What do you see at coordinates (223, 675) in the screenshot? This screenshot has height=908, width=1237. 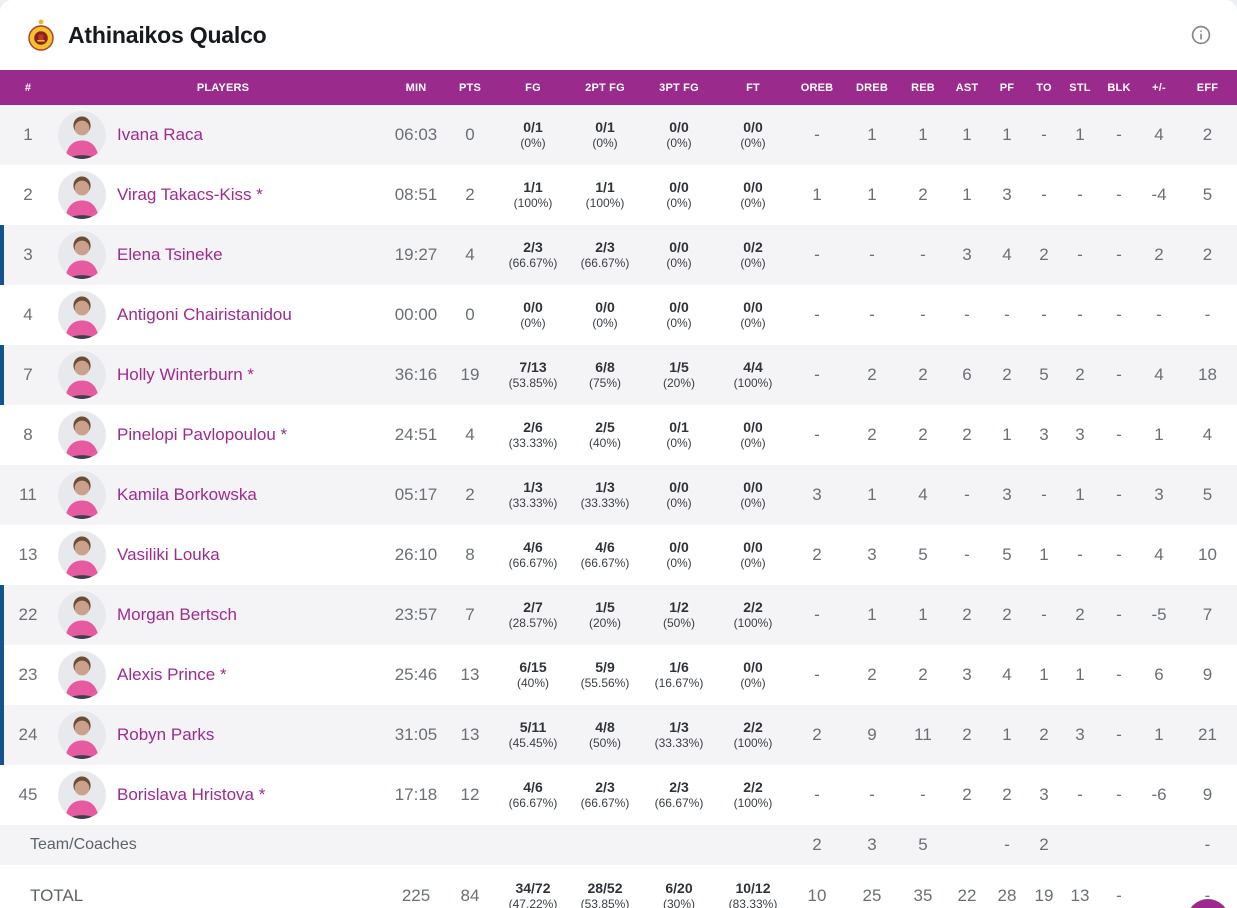 I see `player-identity: Alexis Prince *` at bounding box center [223, 675].